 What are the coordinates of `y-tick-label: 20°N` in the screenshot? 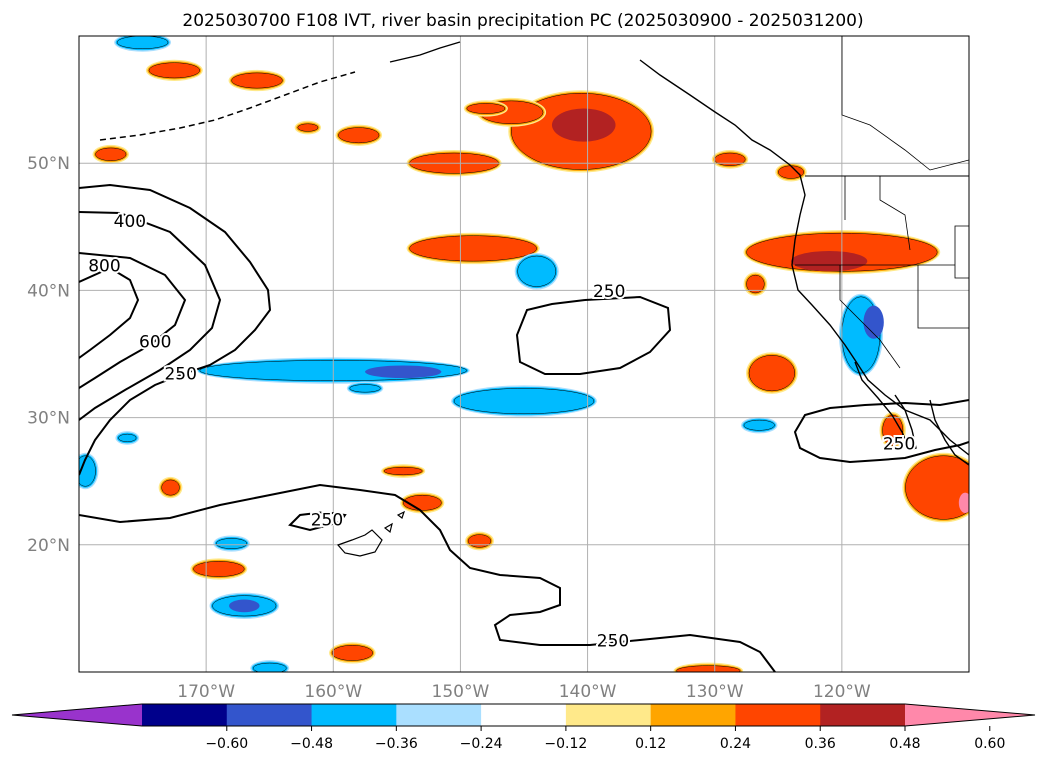 It's located at (48, 546).